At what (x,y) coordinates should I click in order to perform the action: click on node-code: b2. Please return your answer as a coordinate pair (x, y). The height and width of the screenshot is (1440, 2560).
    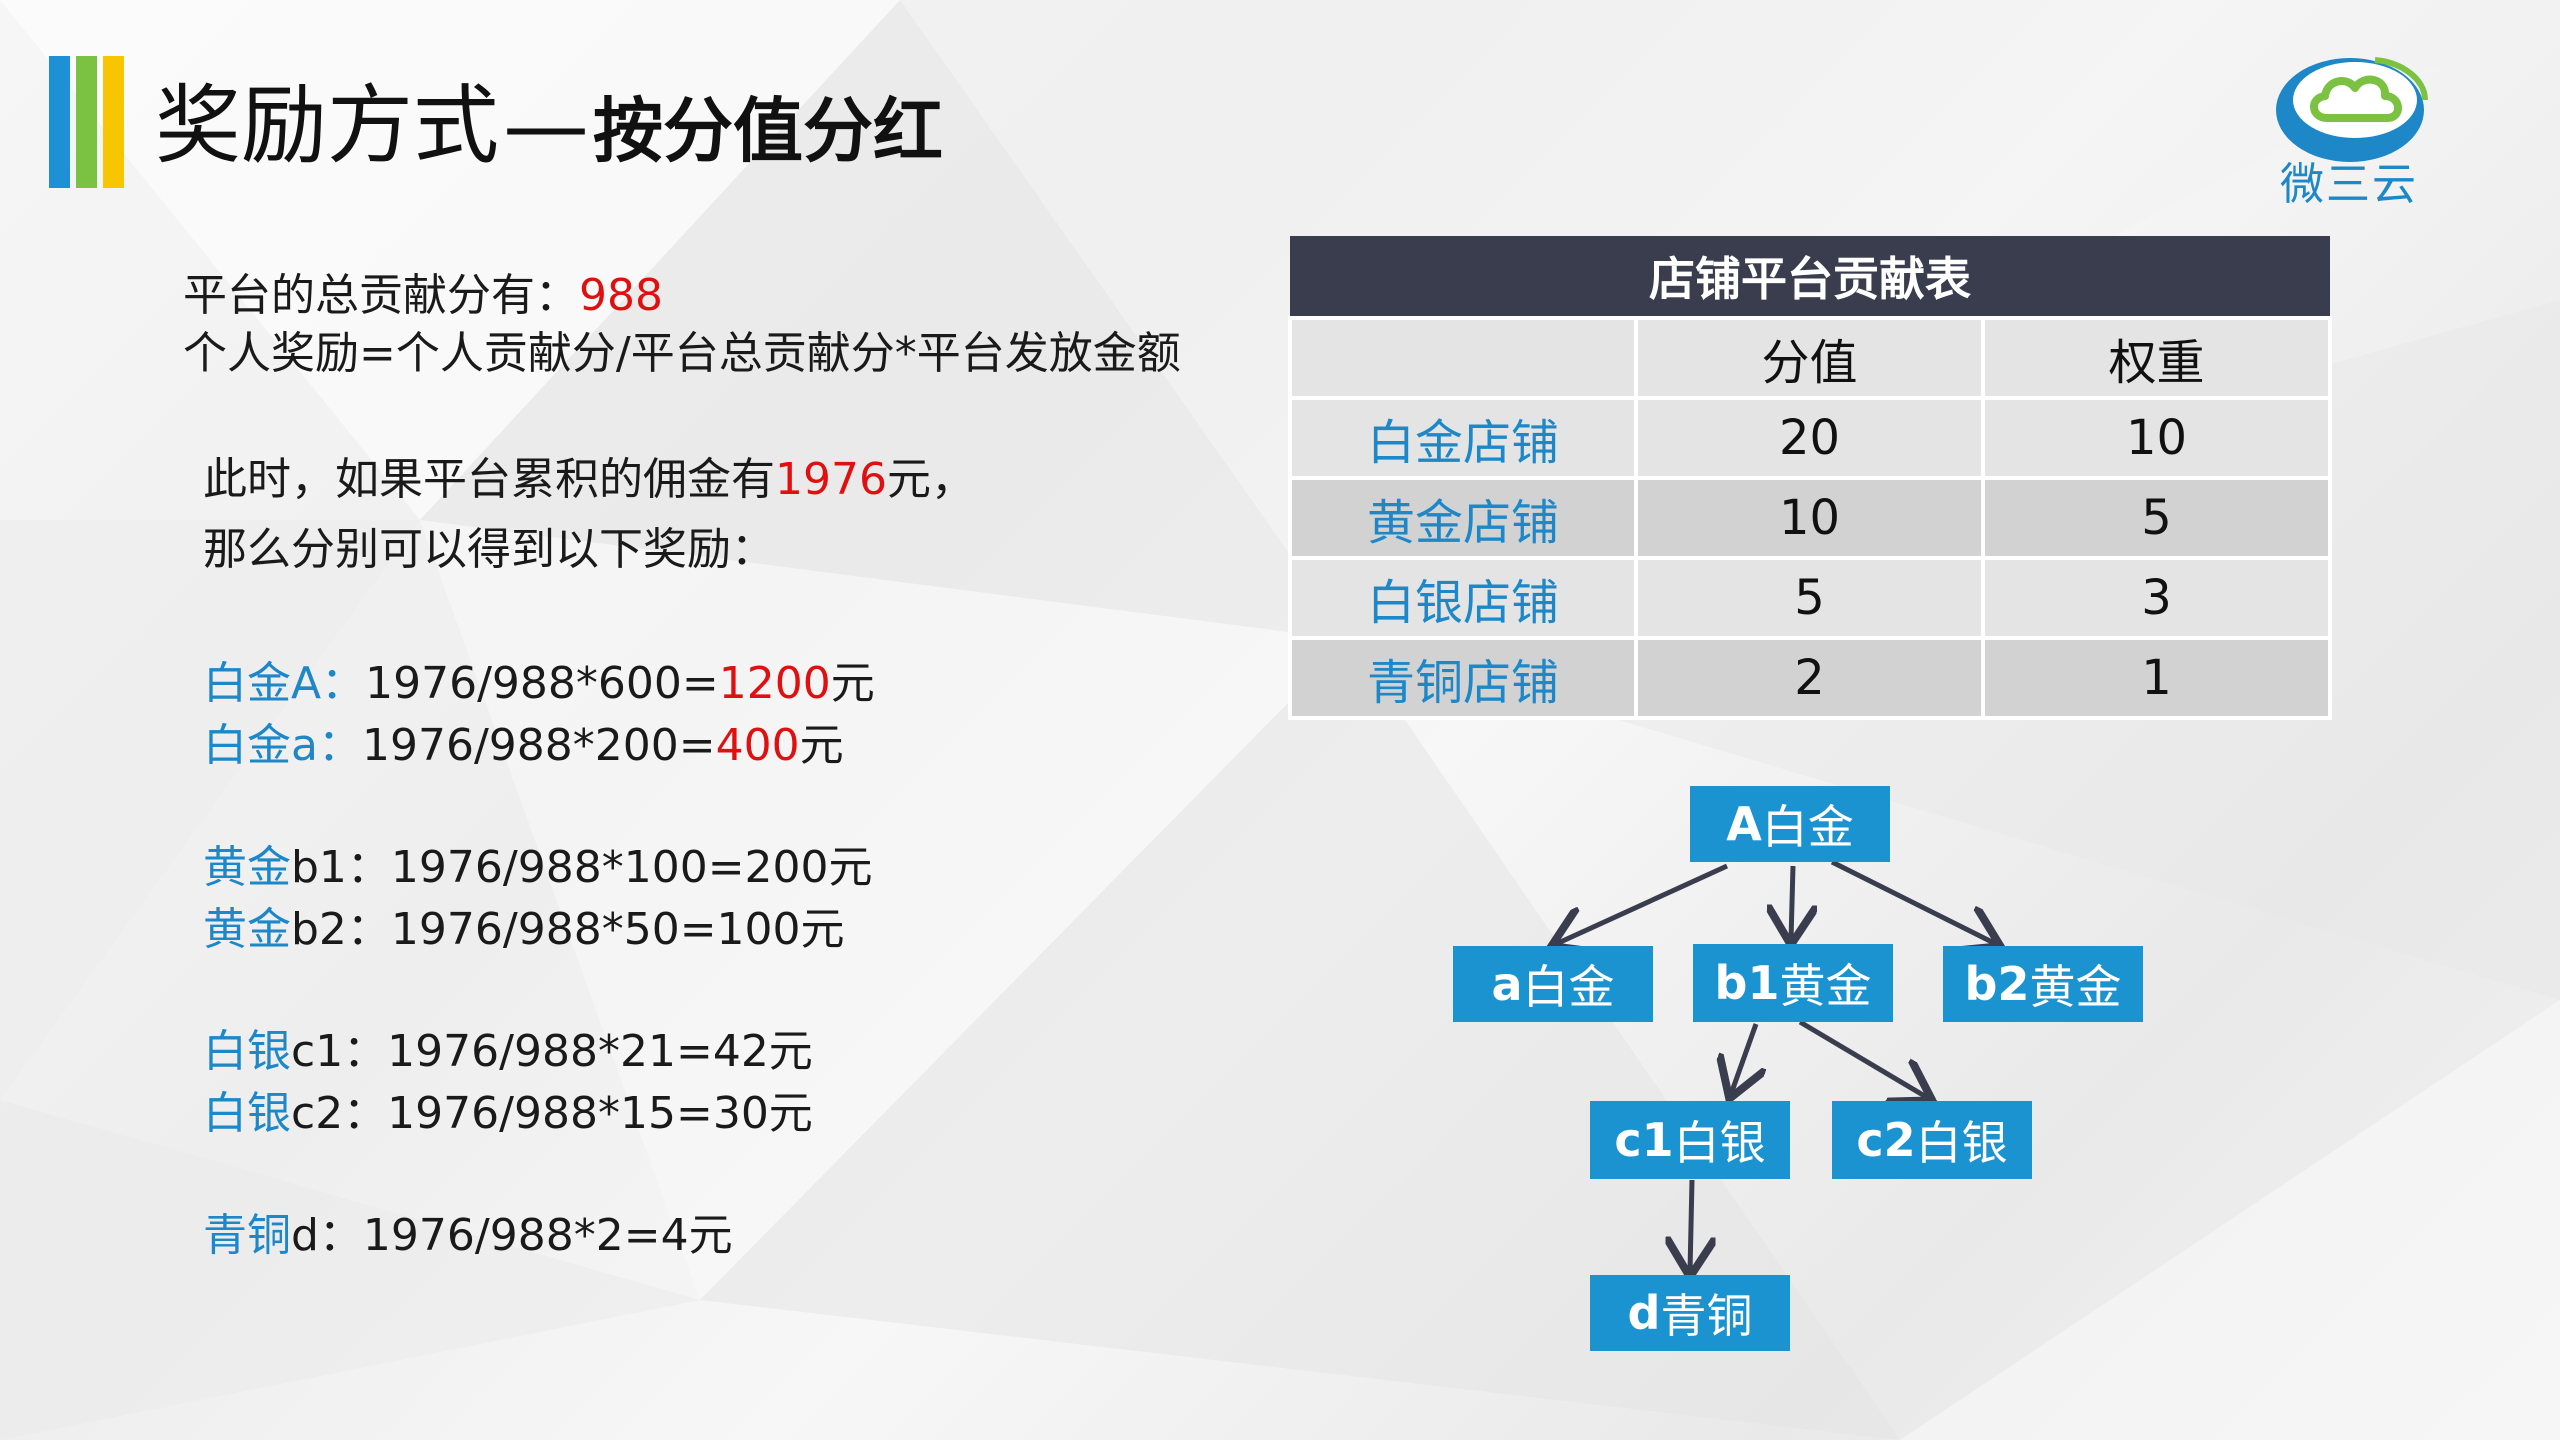
    Looking at the image, I should click on (1997, 984).